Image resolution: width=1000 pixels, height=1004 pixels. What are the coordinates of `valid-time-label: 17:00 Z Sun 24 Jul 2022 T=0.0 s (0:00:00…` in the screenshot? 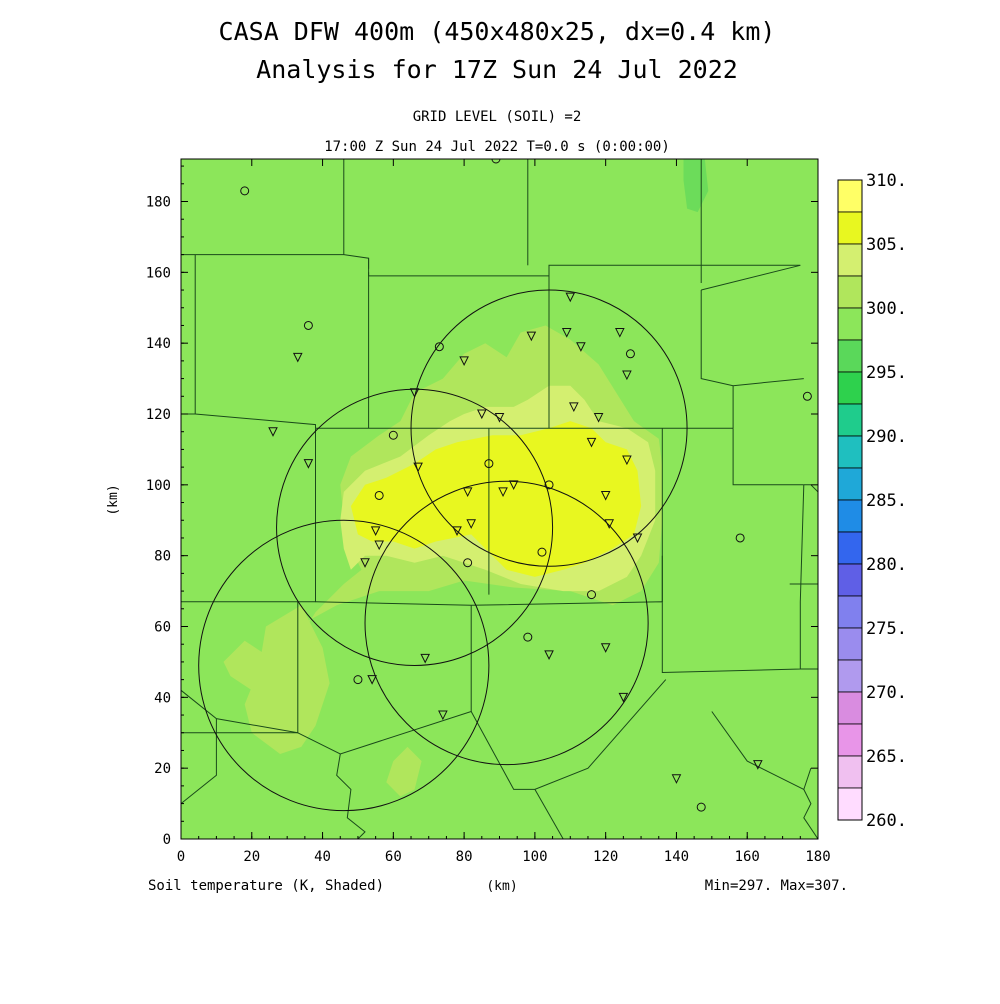 It's located at (497, 147).